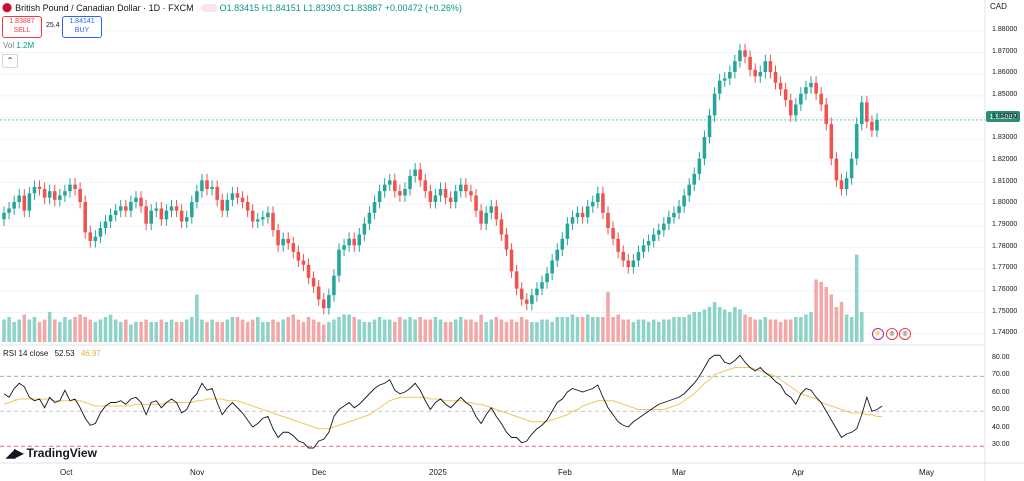 This screenshot has height=481, width=1024. Describe the element at coordinates (52, 353) in the screenshot. I see `rsi-legend: RSI 14 close 52.53 46.97` at that location.